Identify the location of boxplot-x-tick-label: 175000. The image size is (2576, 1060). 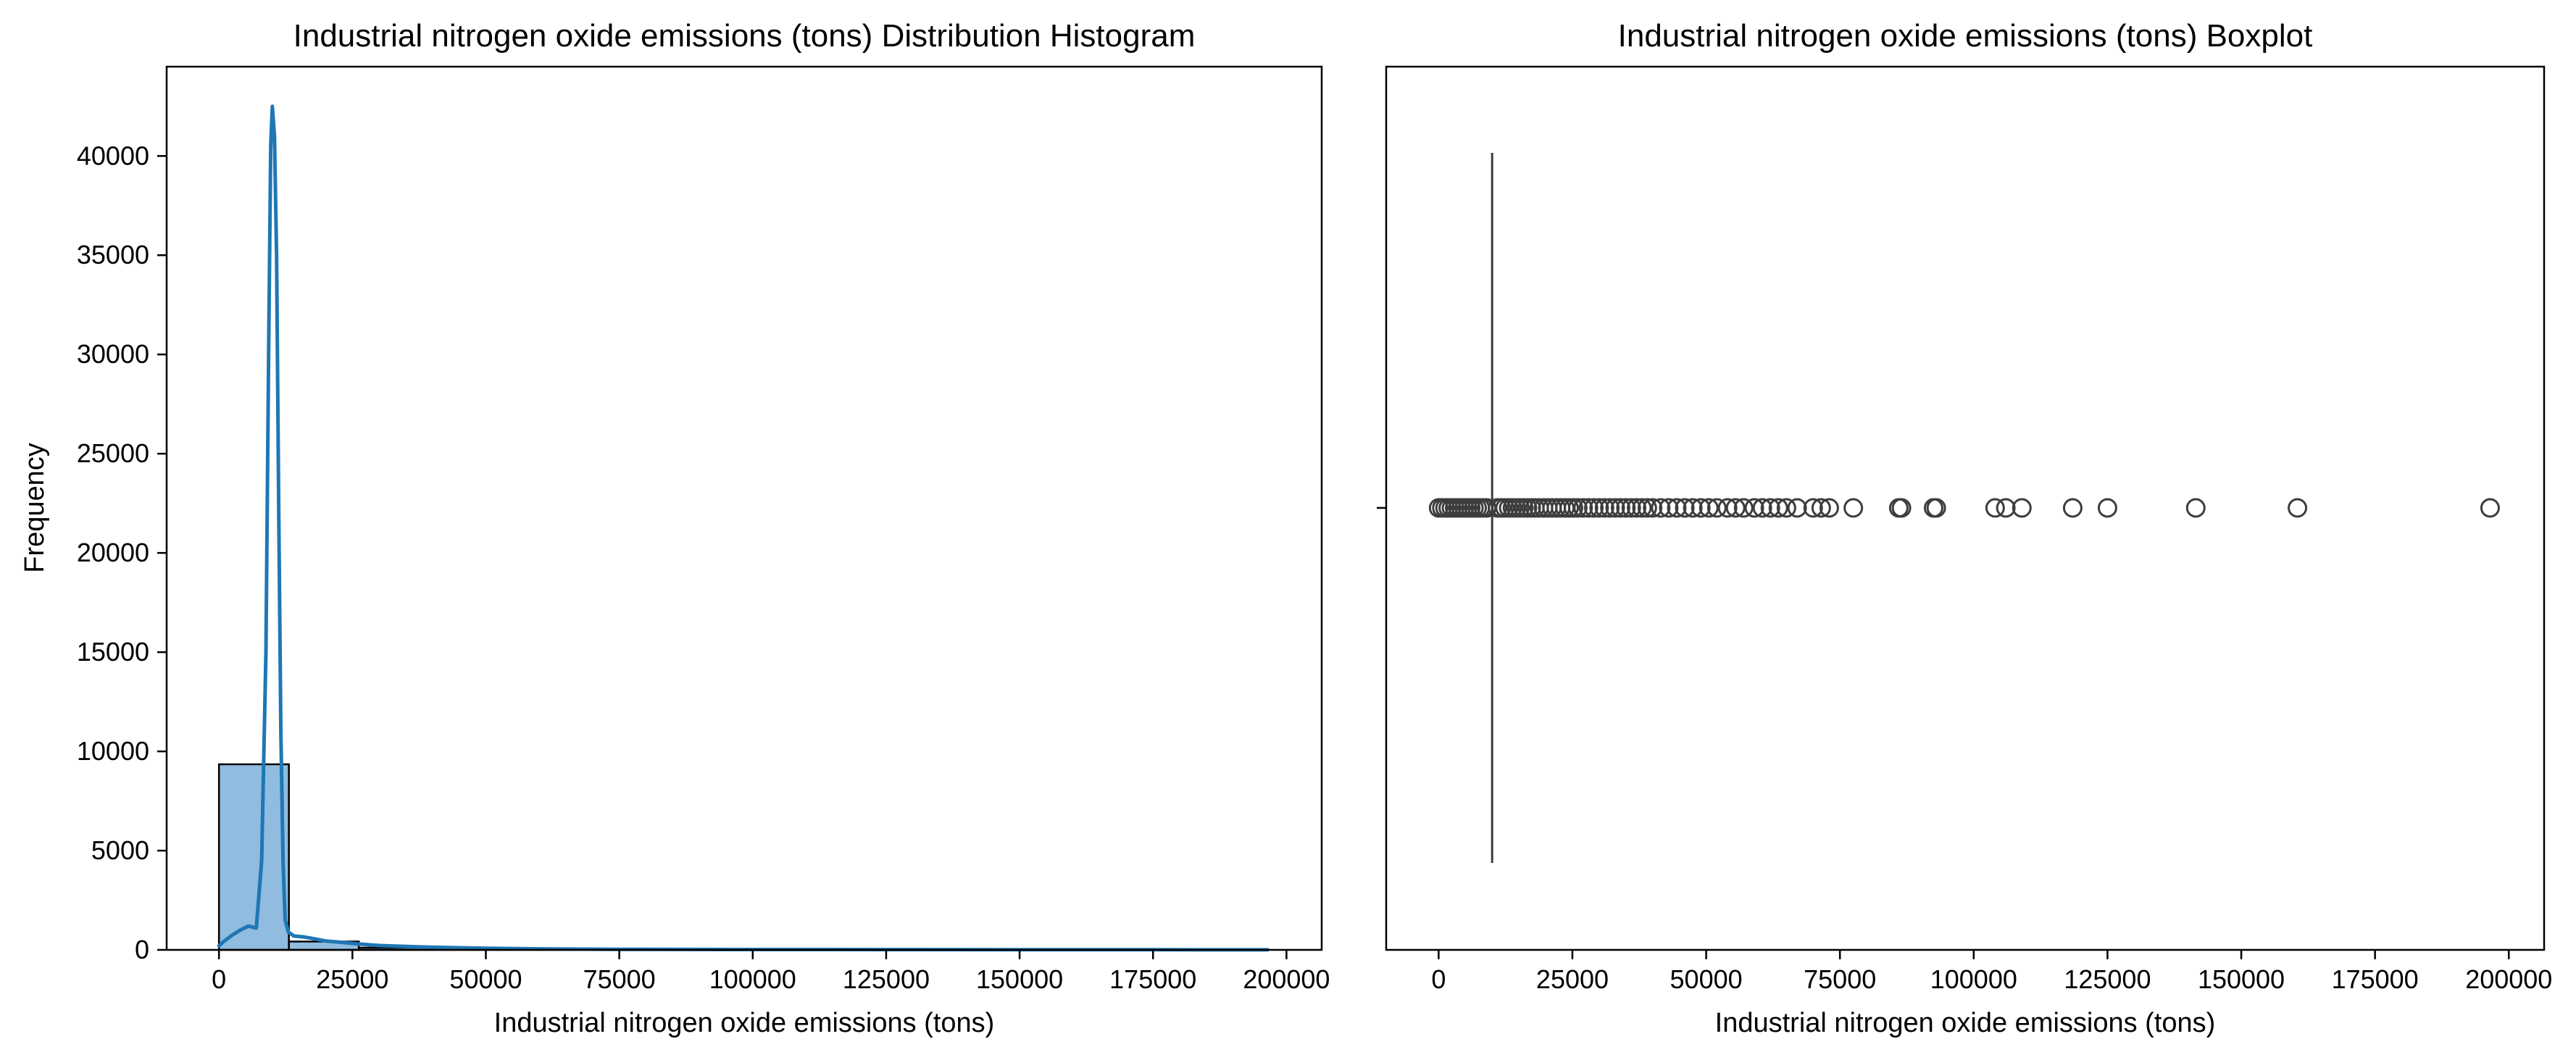
(2375, 979).